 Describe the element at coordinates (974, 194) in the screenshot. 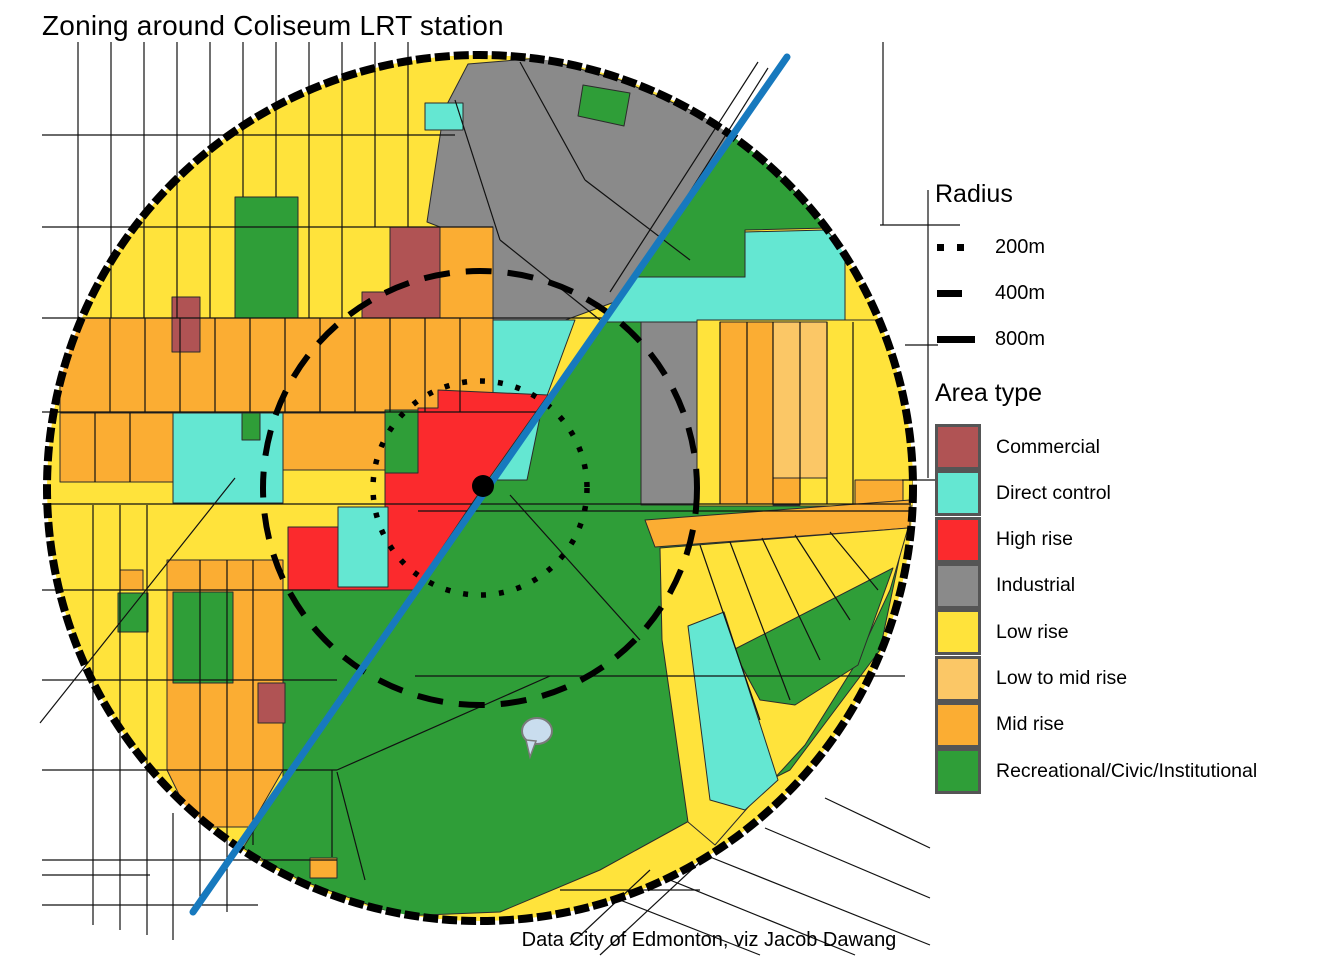

I see `radius-legend-title: Radius` at that location.